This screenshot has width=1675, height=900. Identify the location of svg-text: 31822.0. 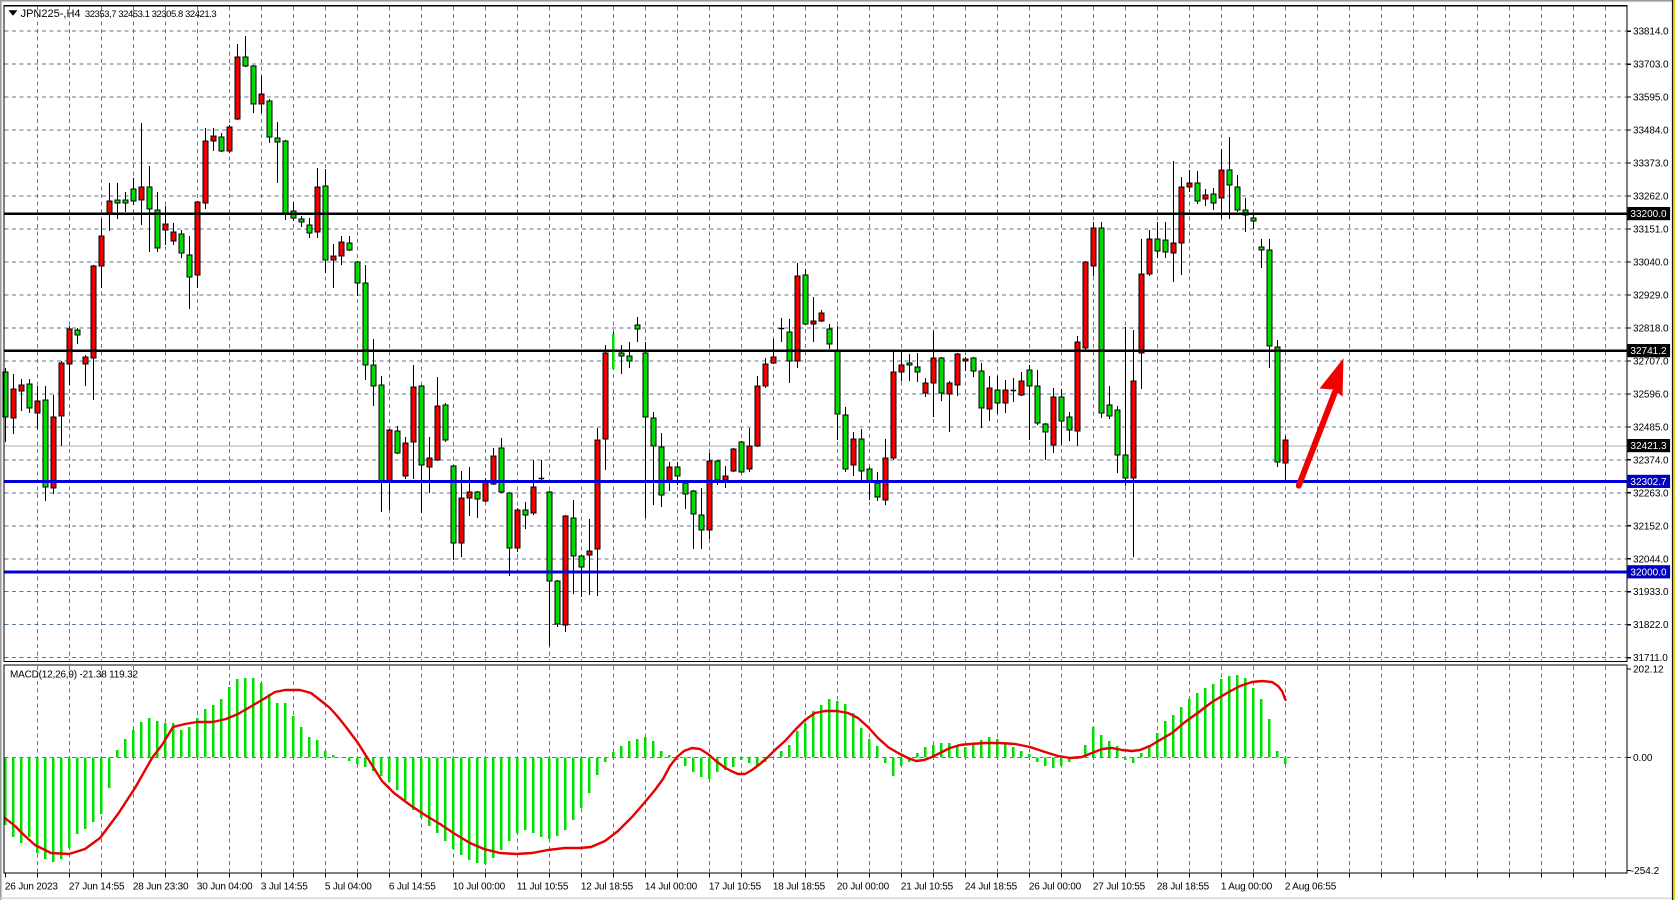
(1651, 625).